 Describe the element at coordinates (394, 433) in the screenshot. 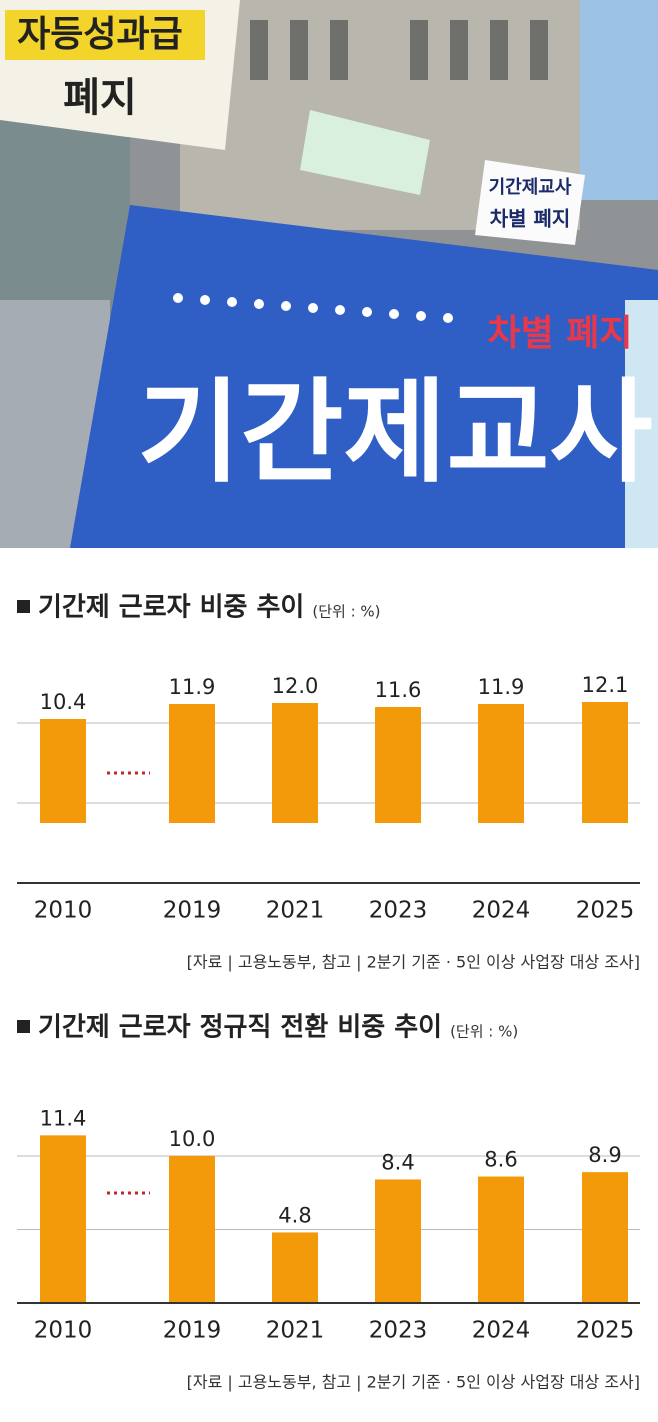

I see `banner-text: 기간제교사` at that location.